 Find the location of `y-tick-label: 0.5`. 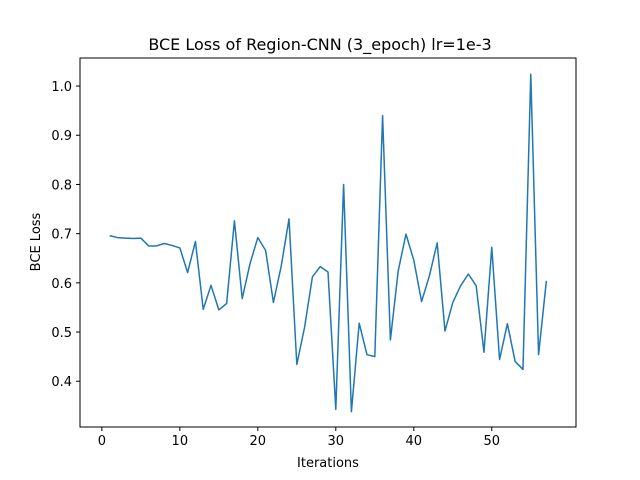

y-tick-label: 0.5 is located at coordinates (61, 333).